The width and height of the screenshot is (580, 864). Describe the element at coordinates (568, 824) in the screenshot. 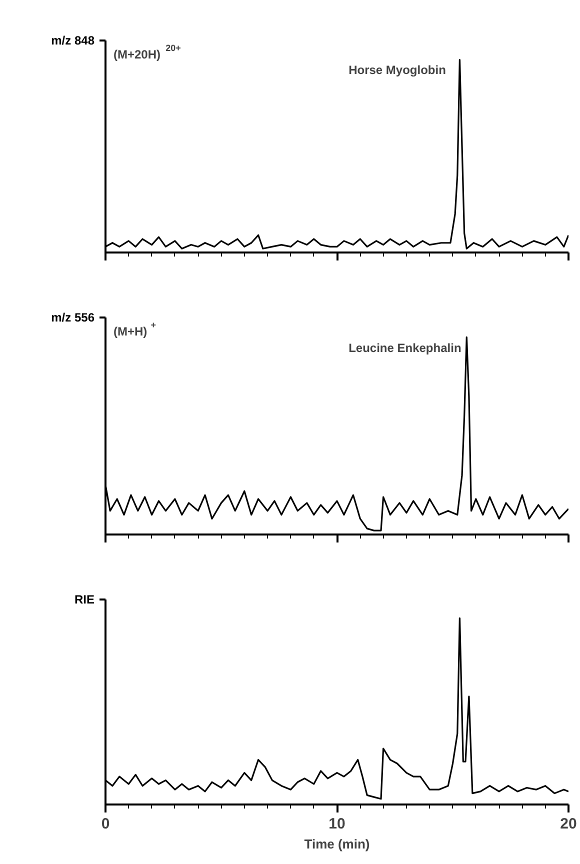

I see `x-tick-label: 20` at that location.